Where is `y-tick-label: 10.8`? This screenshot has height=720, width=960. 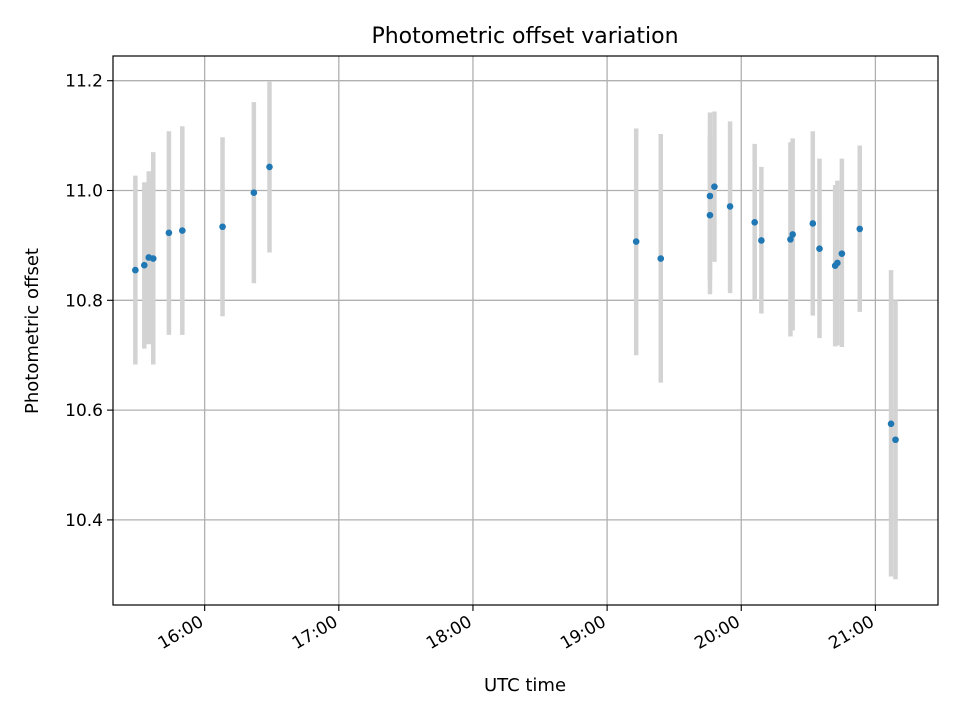 y-tick-label: 10.8 is located at coordinates (84, 301).